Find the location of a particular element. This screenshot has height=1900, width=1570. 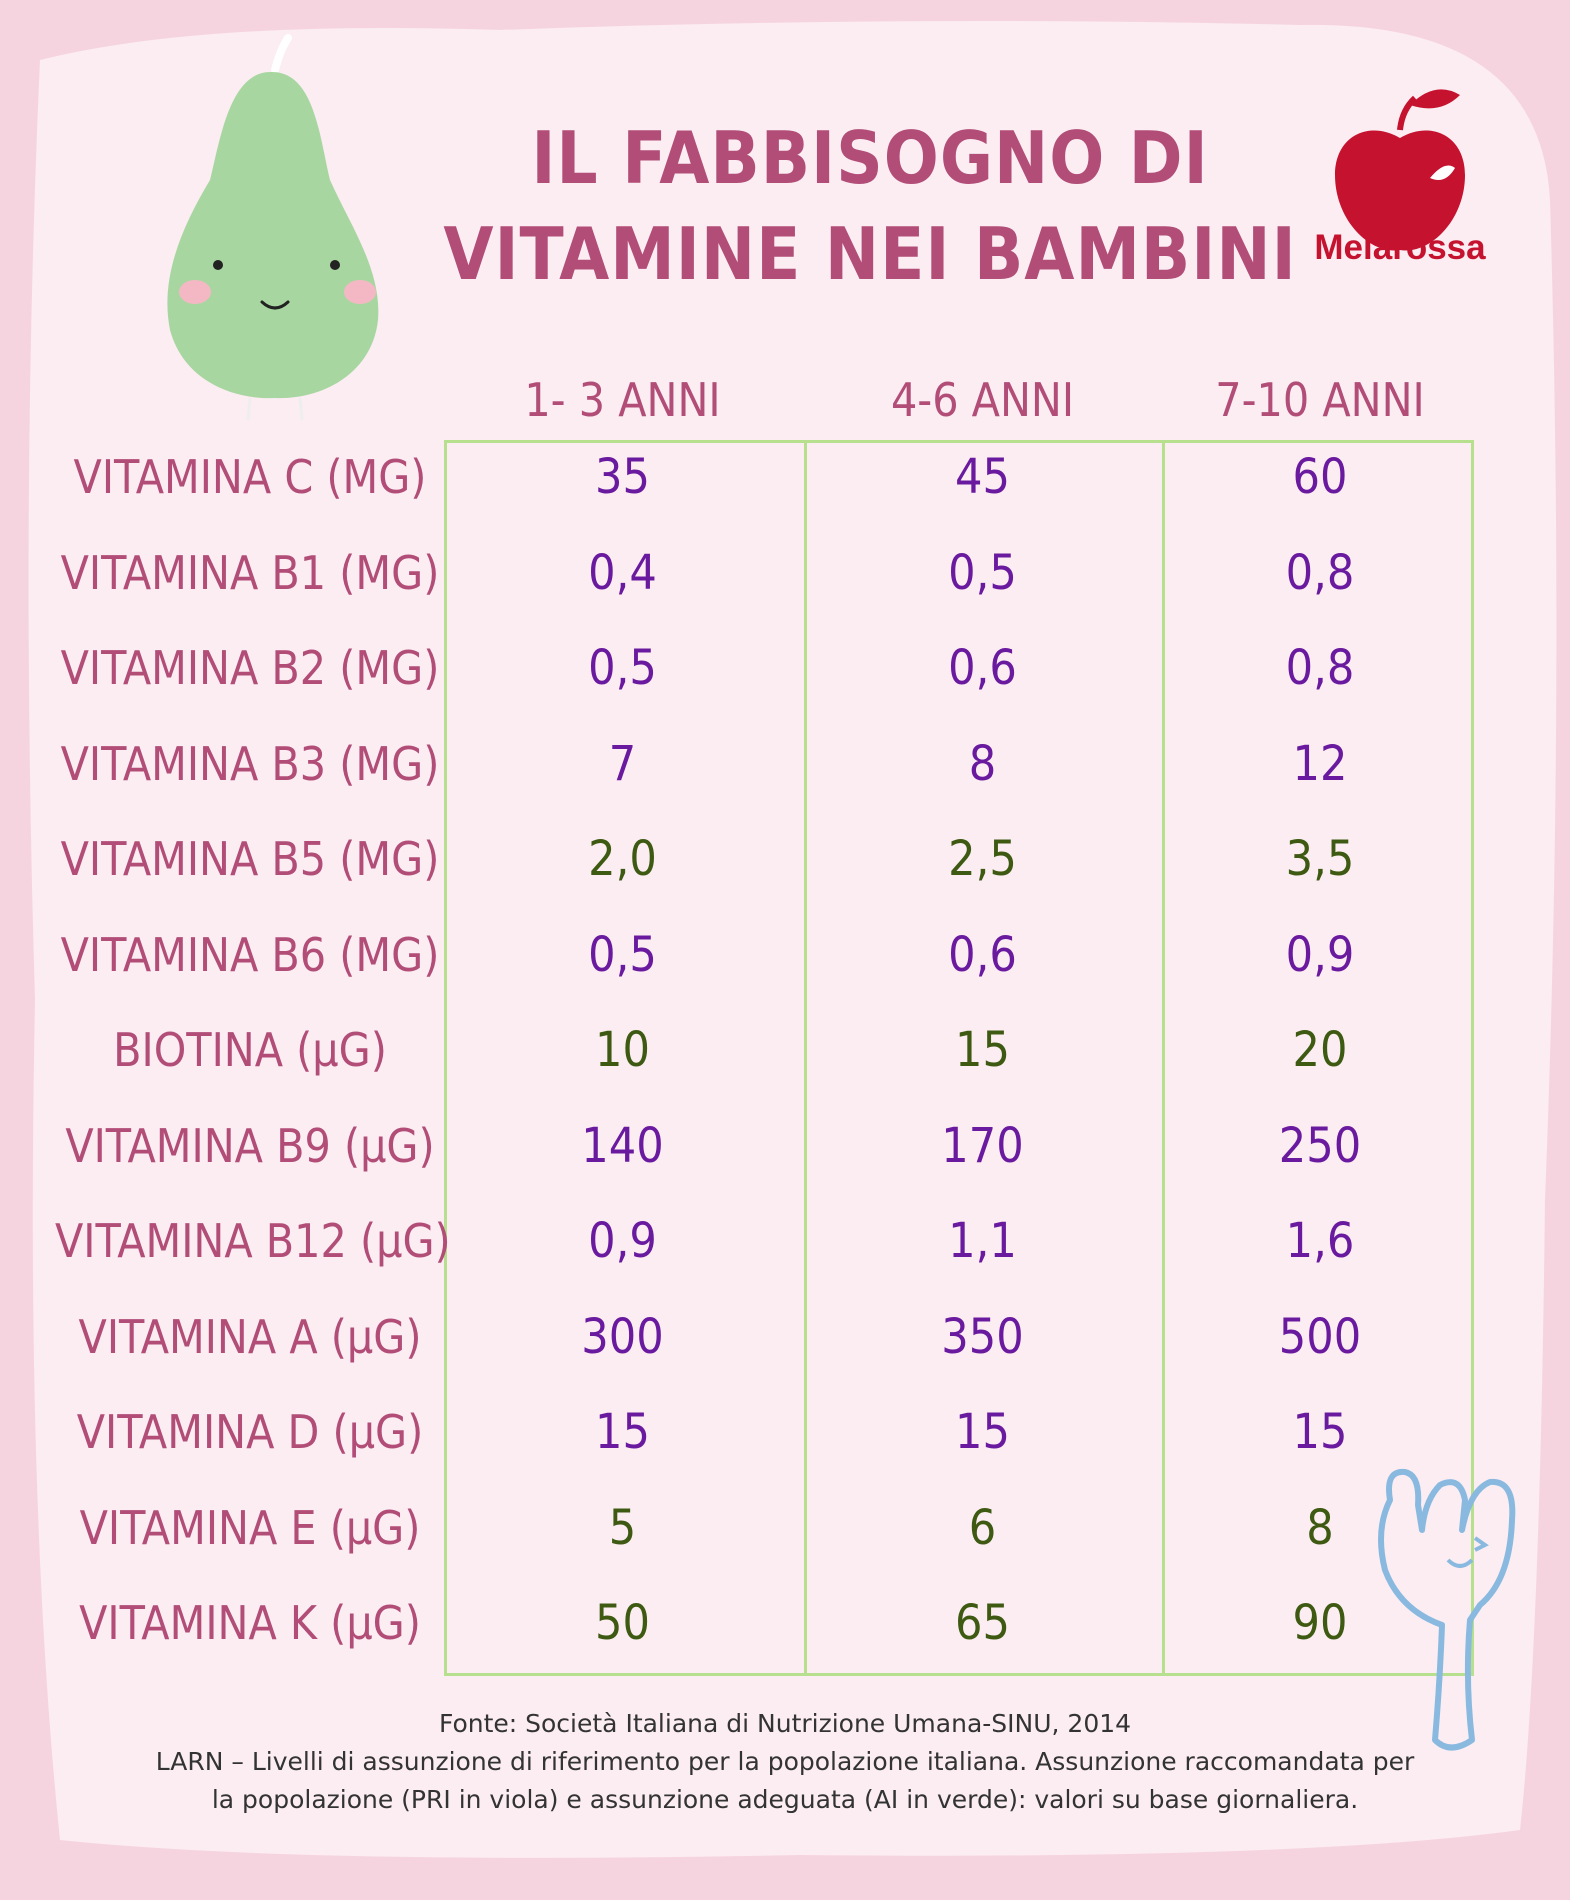

table-cell: 300 is located at coordinates (622, 1337).